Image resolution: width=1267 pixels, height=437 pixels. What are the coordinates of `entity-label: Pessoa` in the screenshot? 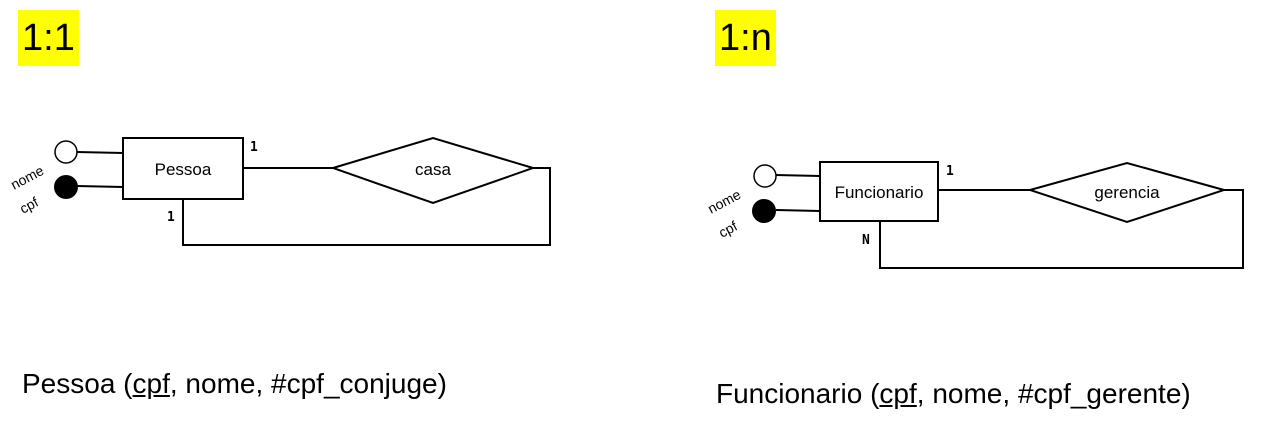 It's located at (183, 169).